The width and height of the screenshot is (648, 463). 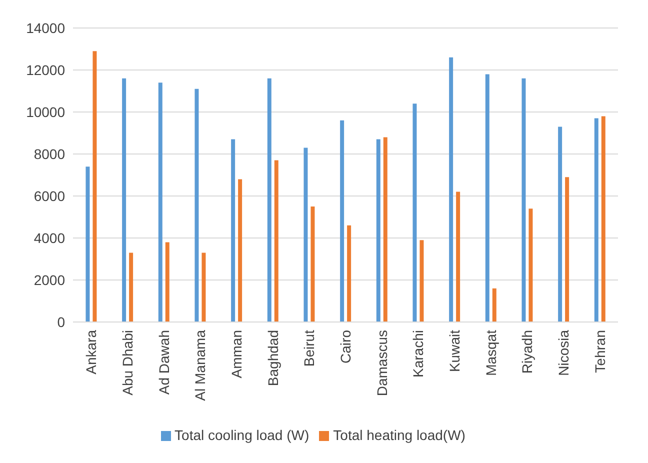 What do you see at coordinates (236, 354) in the screenshot?
I see `x-tick-label: Amman` at bounding box center [236, 354].